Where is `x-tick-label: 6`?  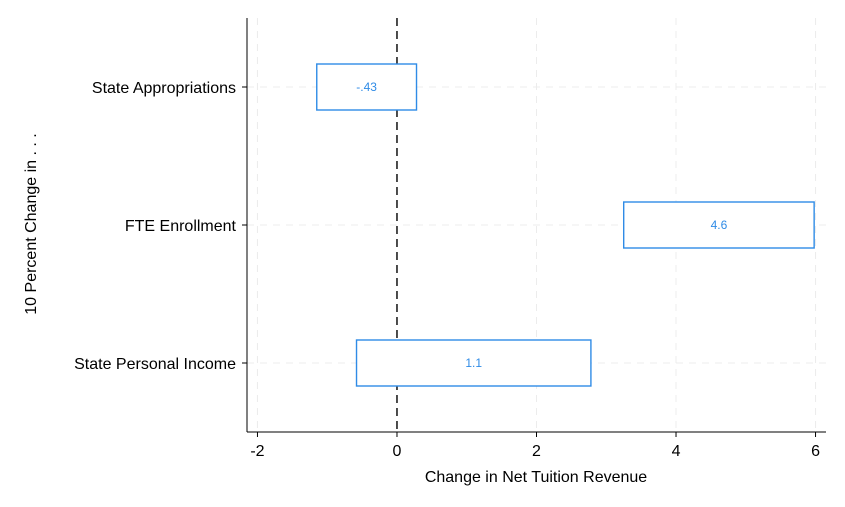
x-tick-label: 6 is located at coordinates (815, 451).